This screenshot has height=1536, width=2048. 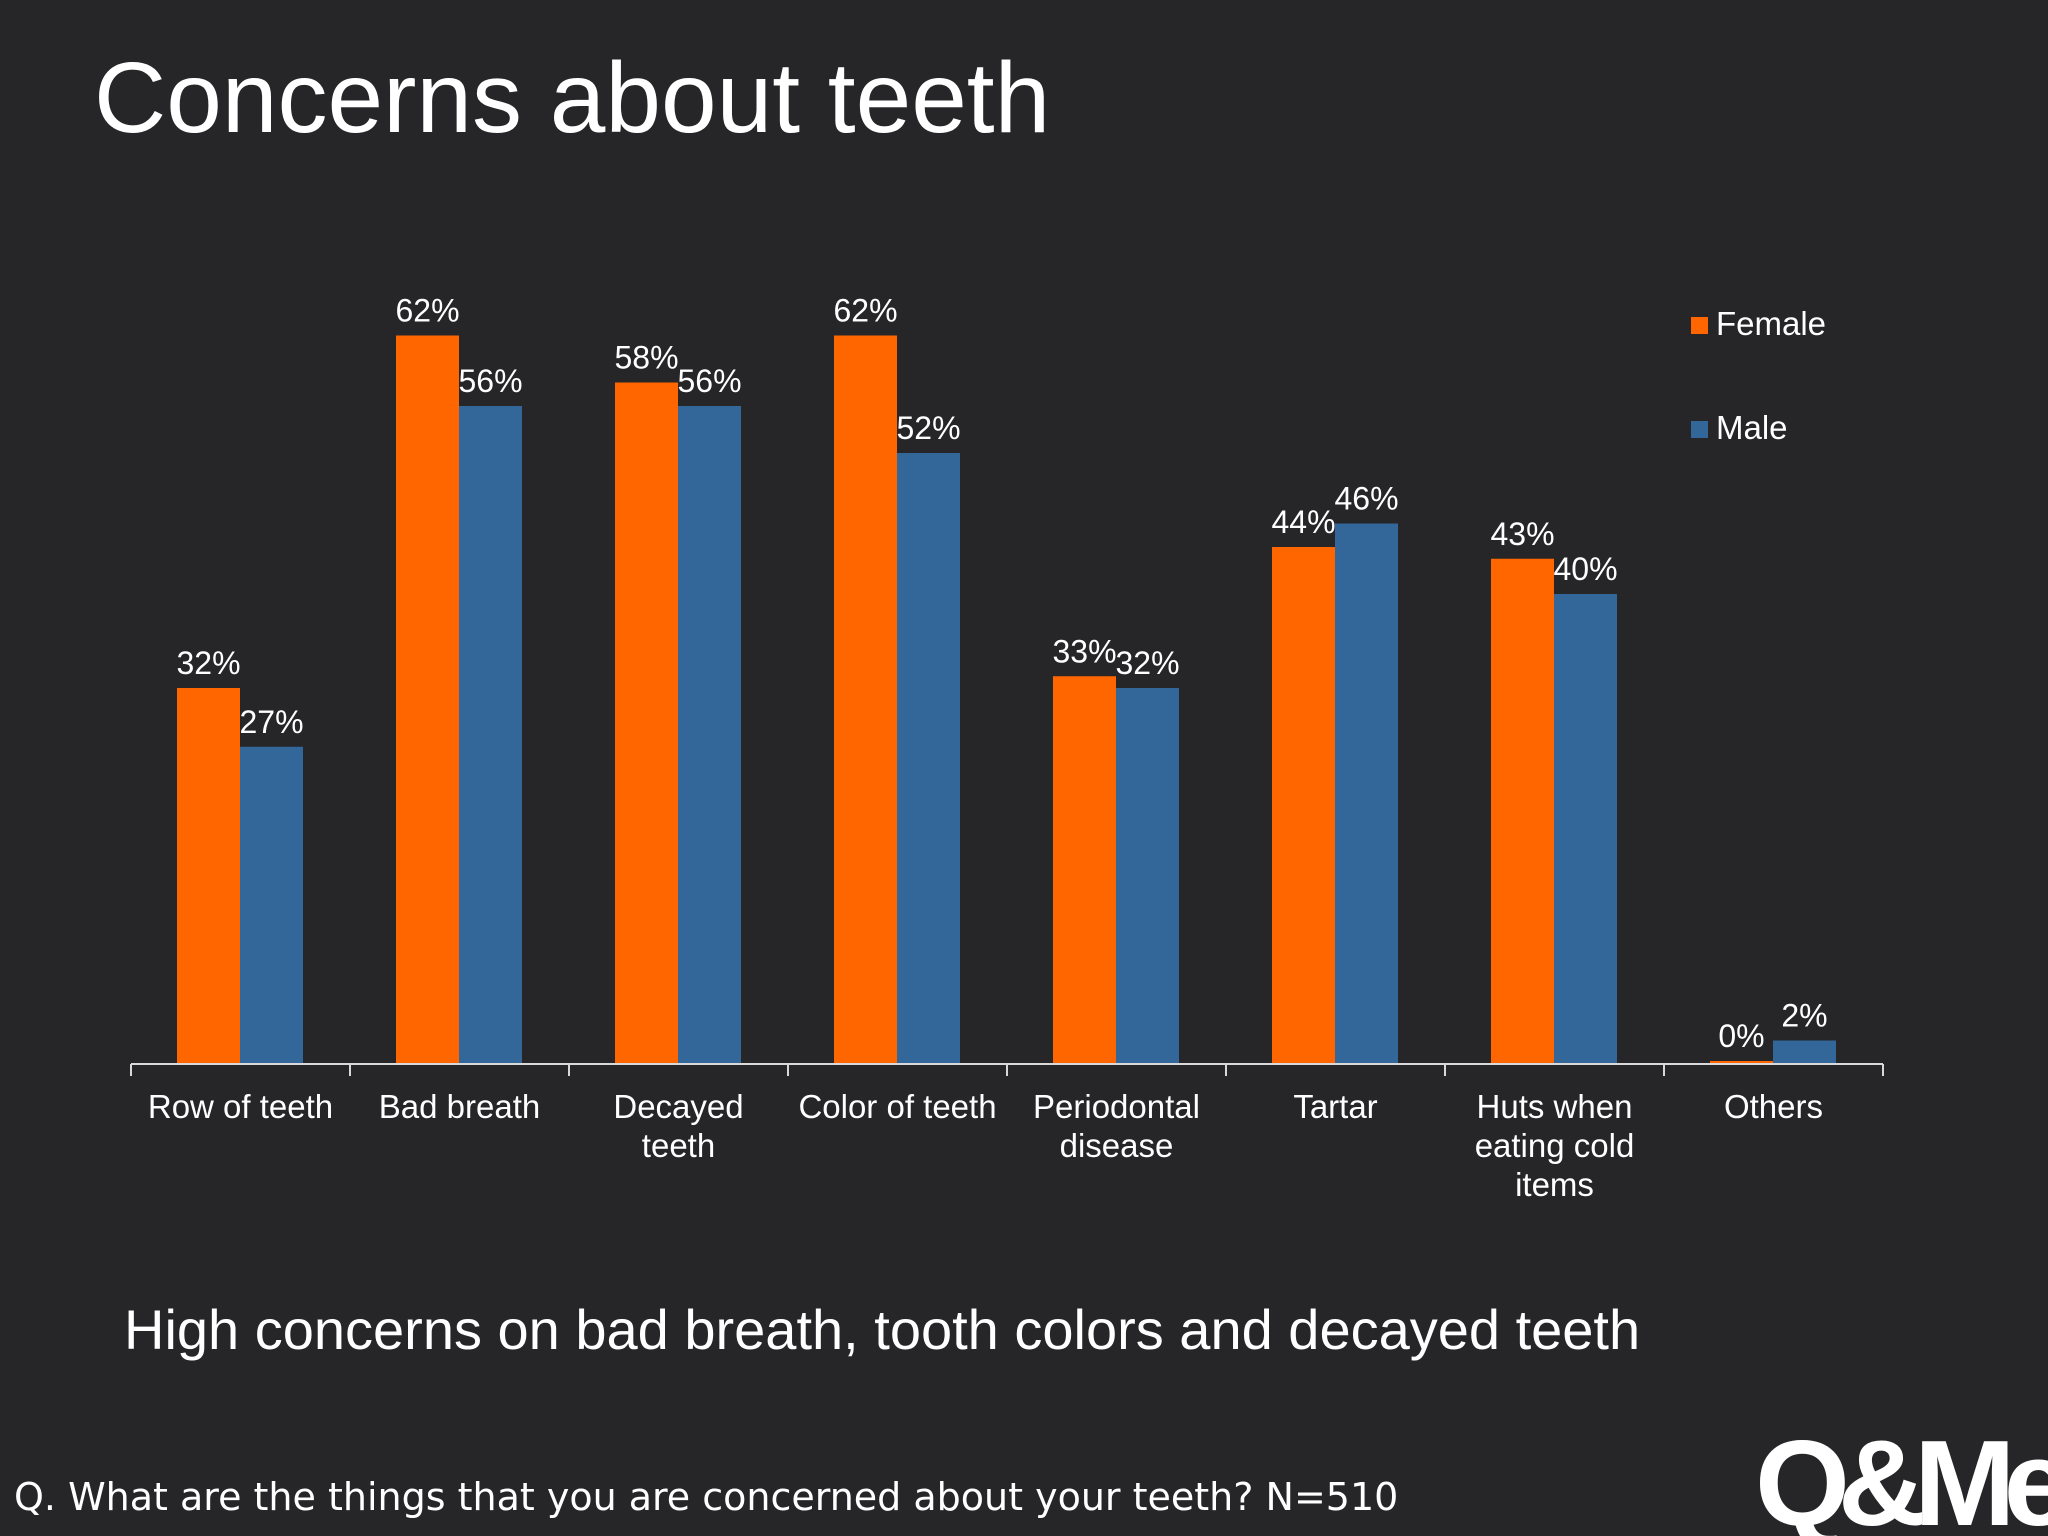 I want to click on category-label-line: teeth, so click(x=678, y=1145).